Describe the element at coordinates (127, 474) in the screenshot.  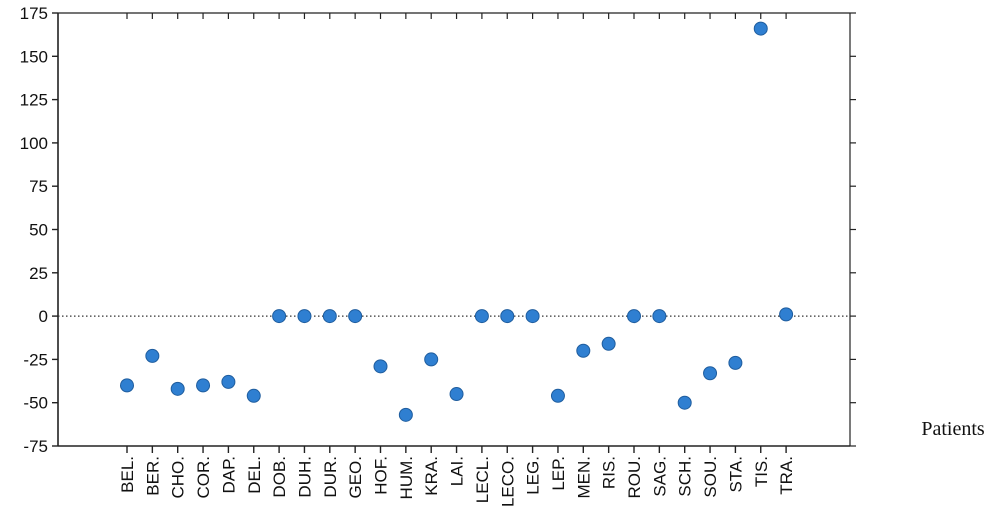
I see `x-tick-label: BEL.` at that location.